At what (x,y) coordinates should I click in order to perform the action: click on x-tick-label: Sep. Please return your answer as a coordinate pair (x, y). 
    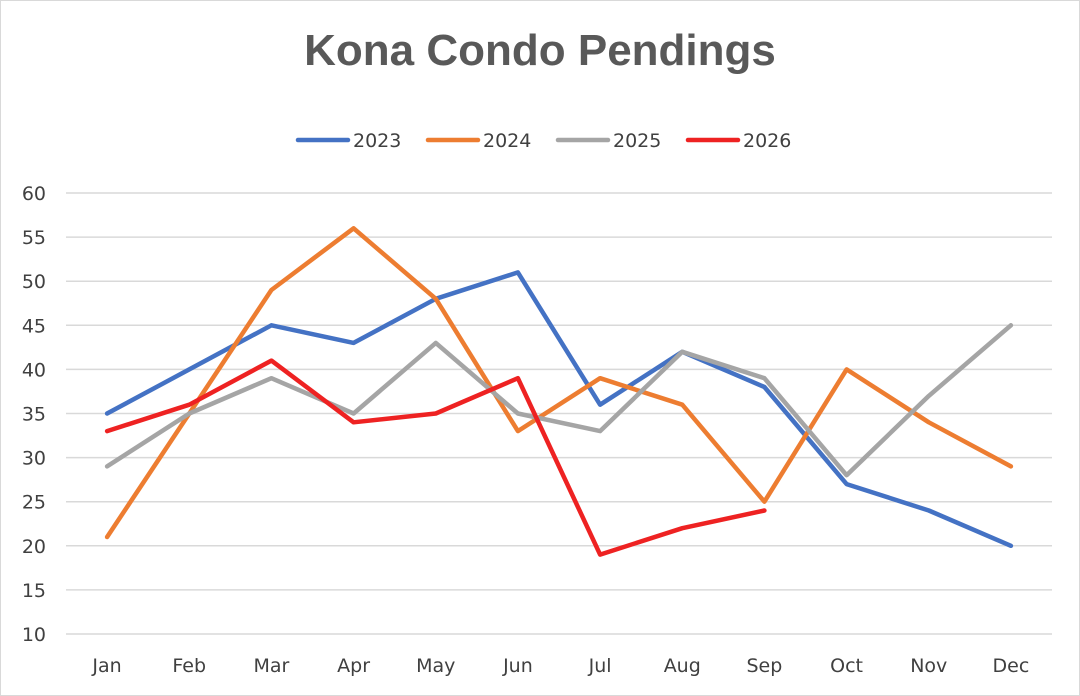
    Looking at the image, I should click on (765, 666).